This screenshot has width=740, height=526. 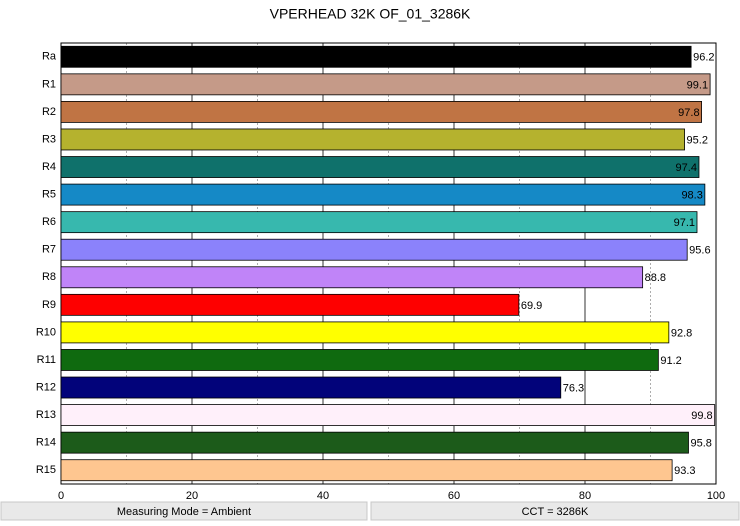 What do you see at coordinates (697, 85) in the screenshot?
I see `value-label: 99.1` at bounding box center [697, 85].